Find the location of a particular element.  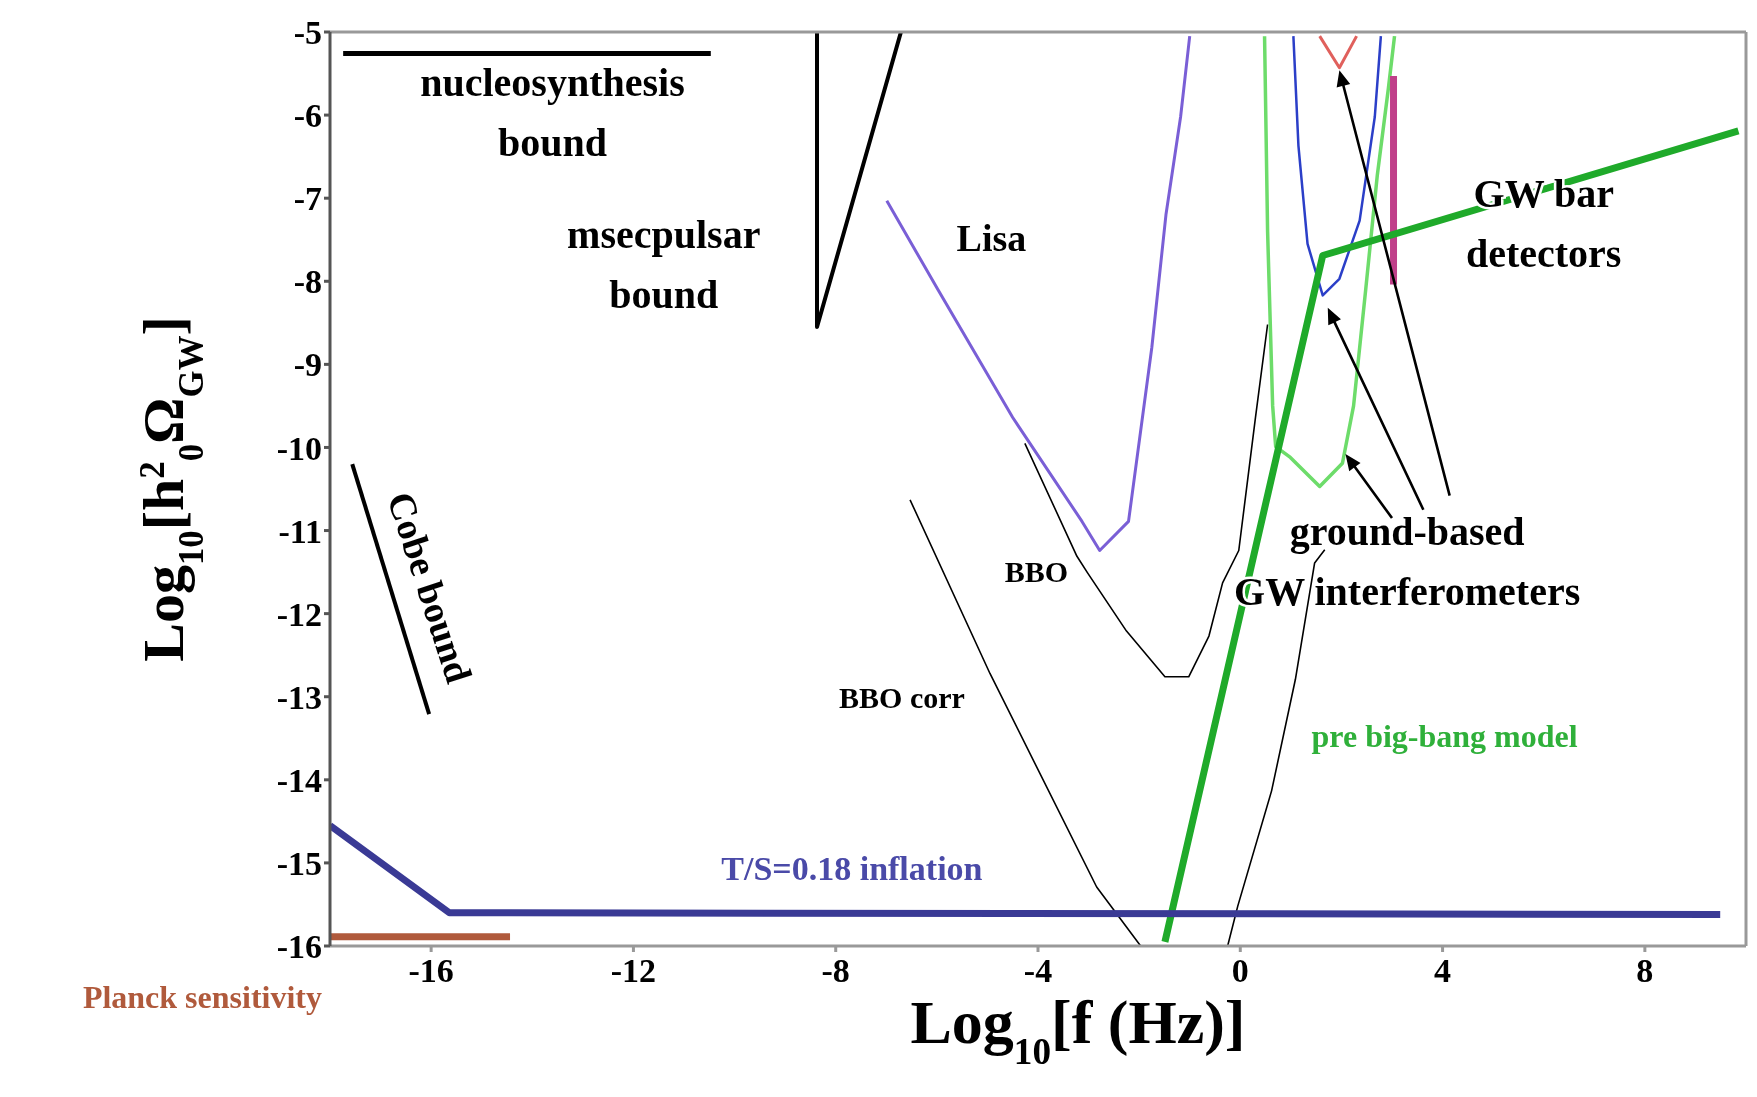

x-tick-label: 8 is located at coordinates (1645, 971).